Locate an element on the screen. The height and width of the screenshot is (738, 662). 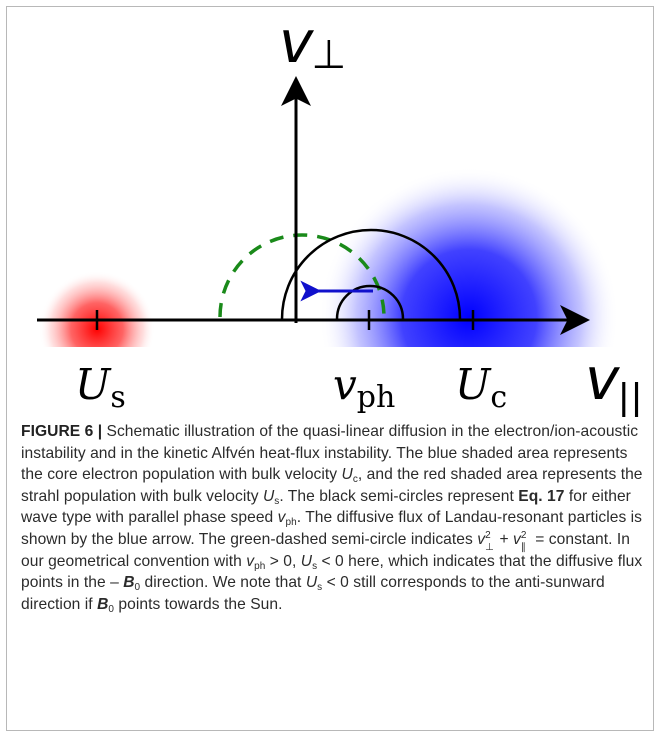
green-dashed-semicircle is located at coordinates (302, 275).